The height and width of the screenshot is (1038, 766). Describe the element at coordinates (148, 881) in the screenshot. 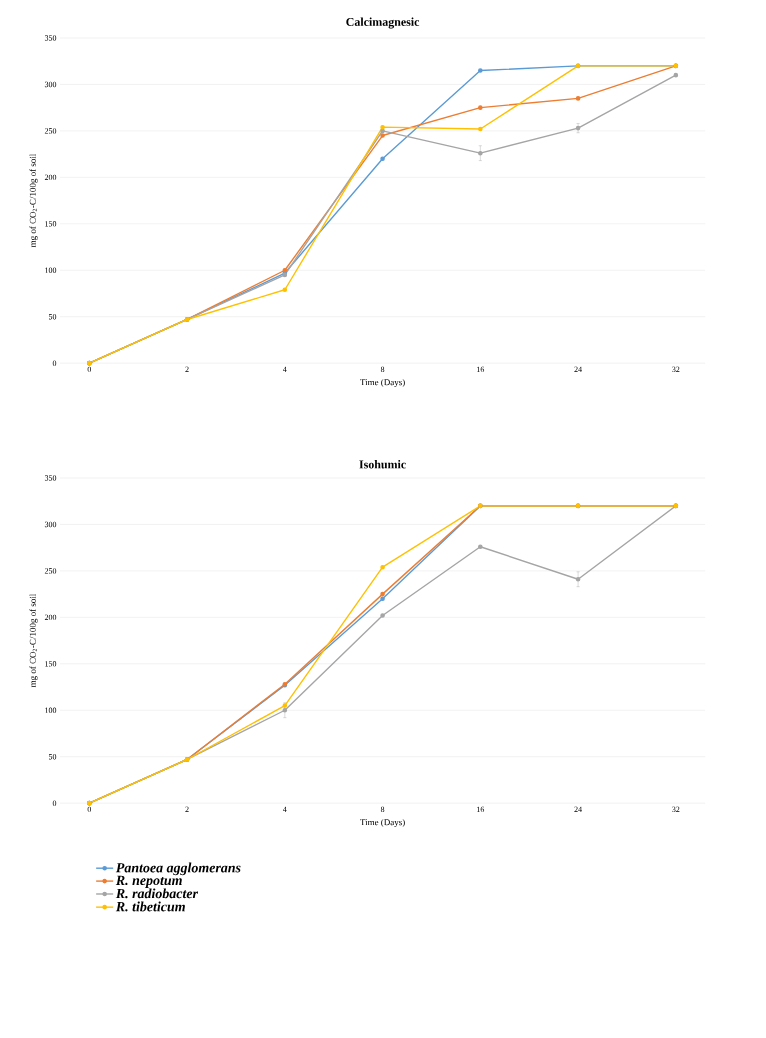

I see `legend-label: R. nepotum` at that location.